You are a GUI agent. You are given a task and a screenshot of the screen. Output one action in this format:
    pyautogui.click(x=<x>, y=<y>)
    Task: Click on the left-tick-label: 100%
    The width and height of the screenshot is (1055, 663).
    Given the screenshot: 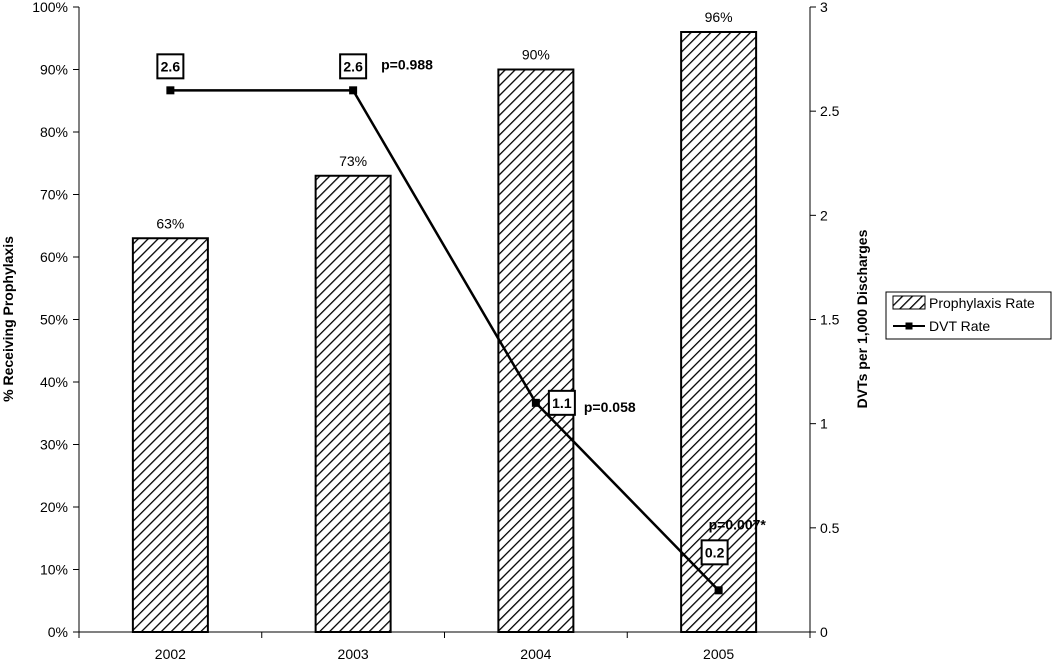 What is the action you would take?
    pyautogui.click(x=50, y=7)
    